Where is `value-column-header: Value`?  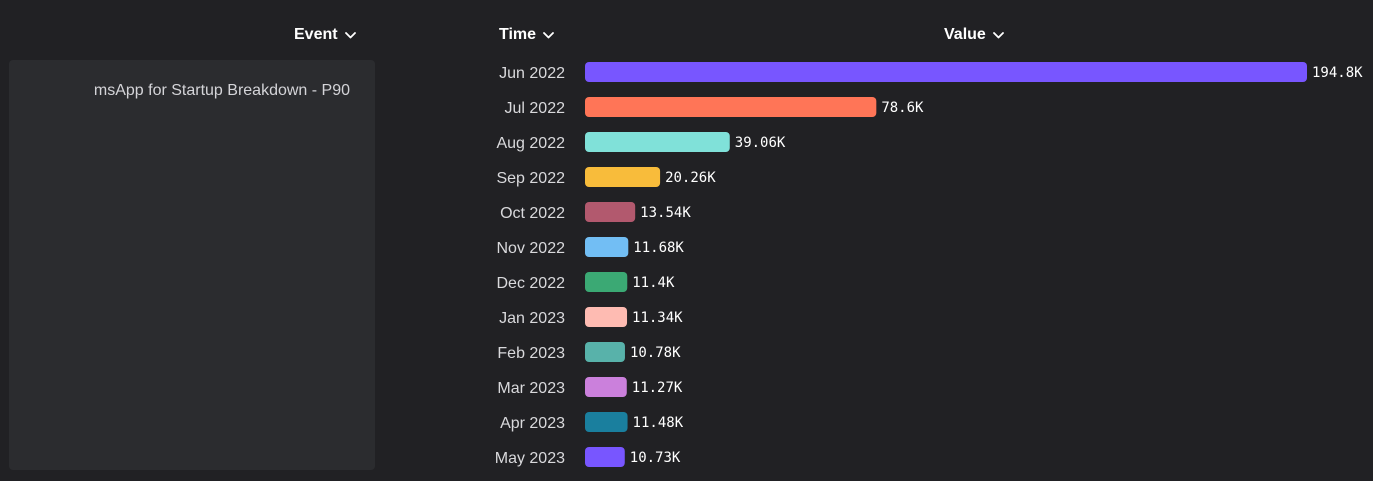
value-column-header: Value is located at coordinates (974, 35).